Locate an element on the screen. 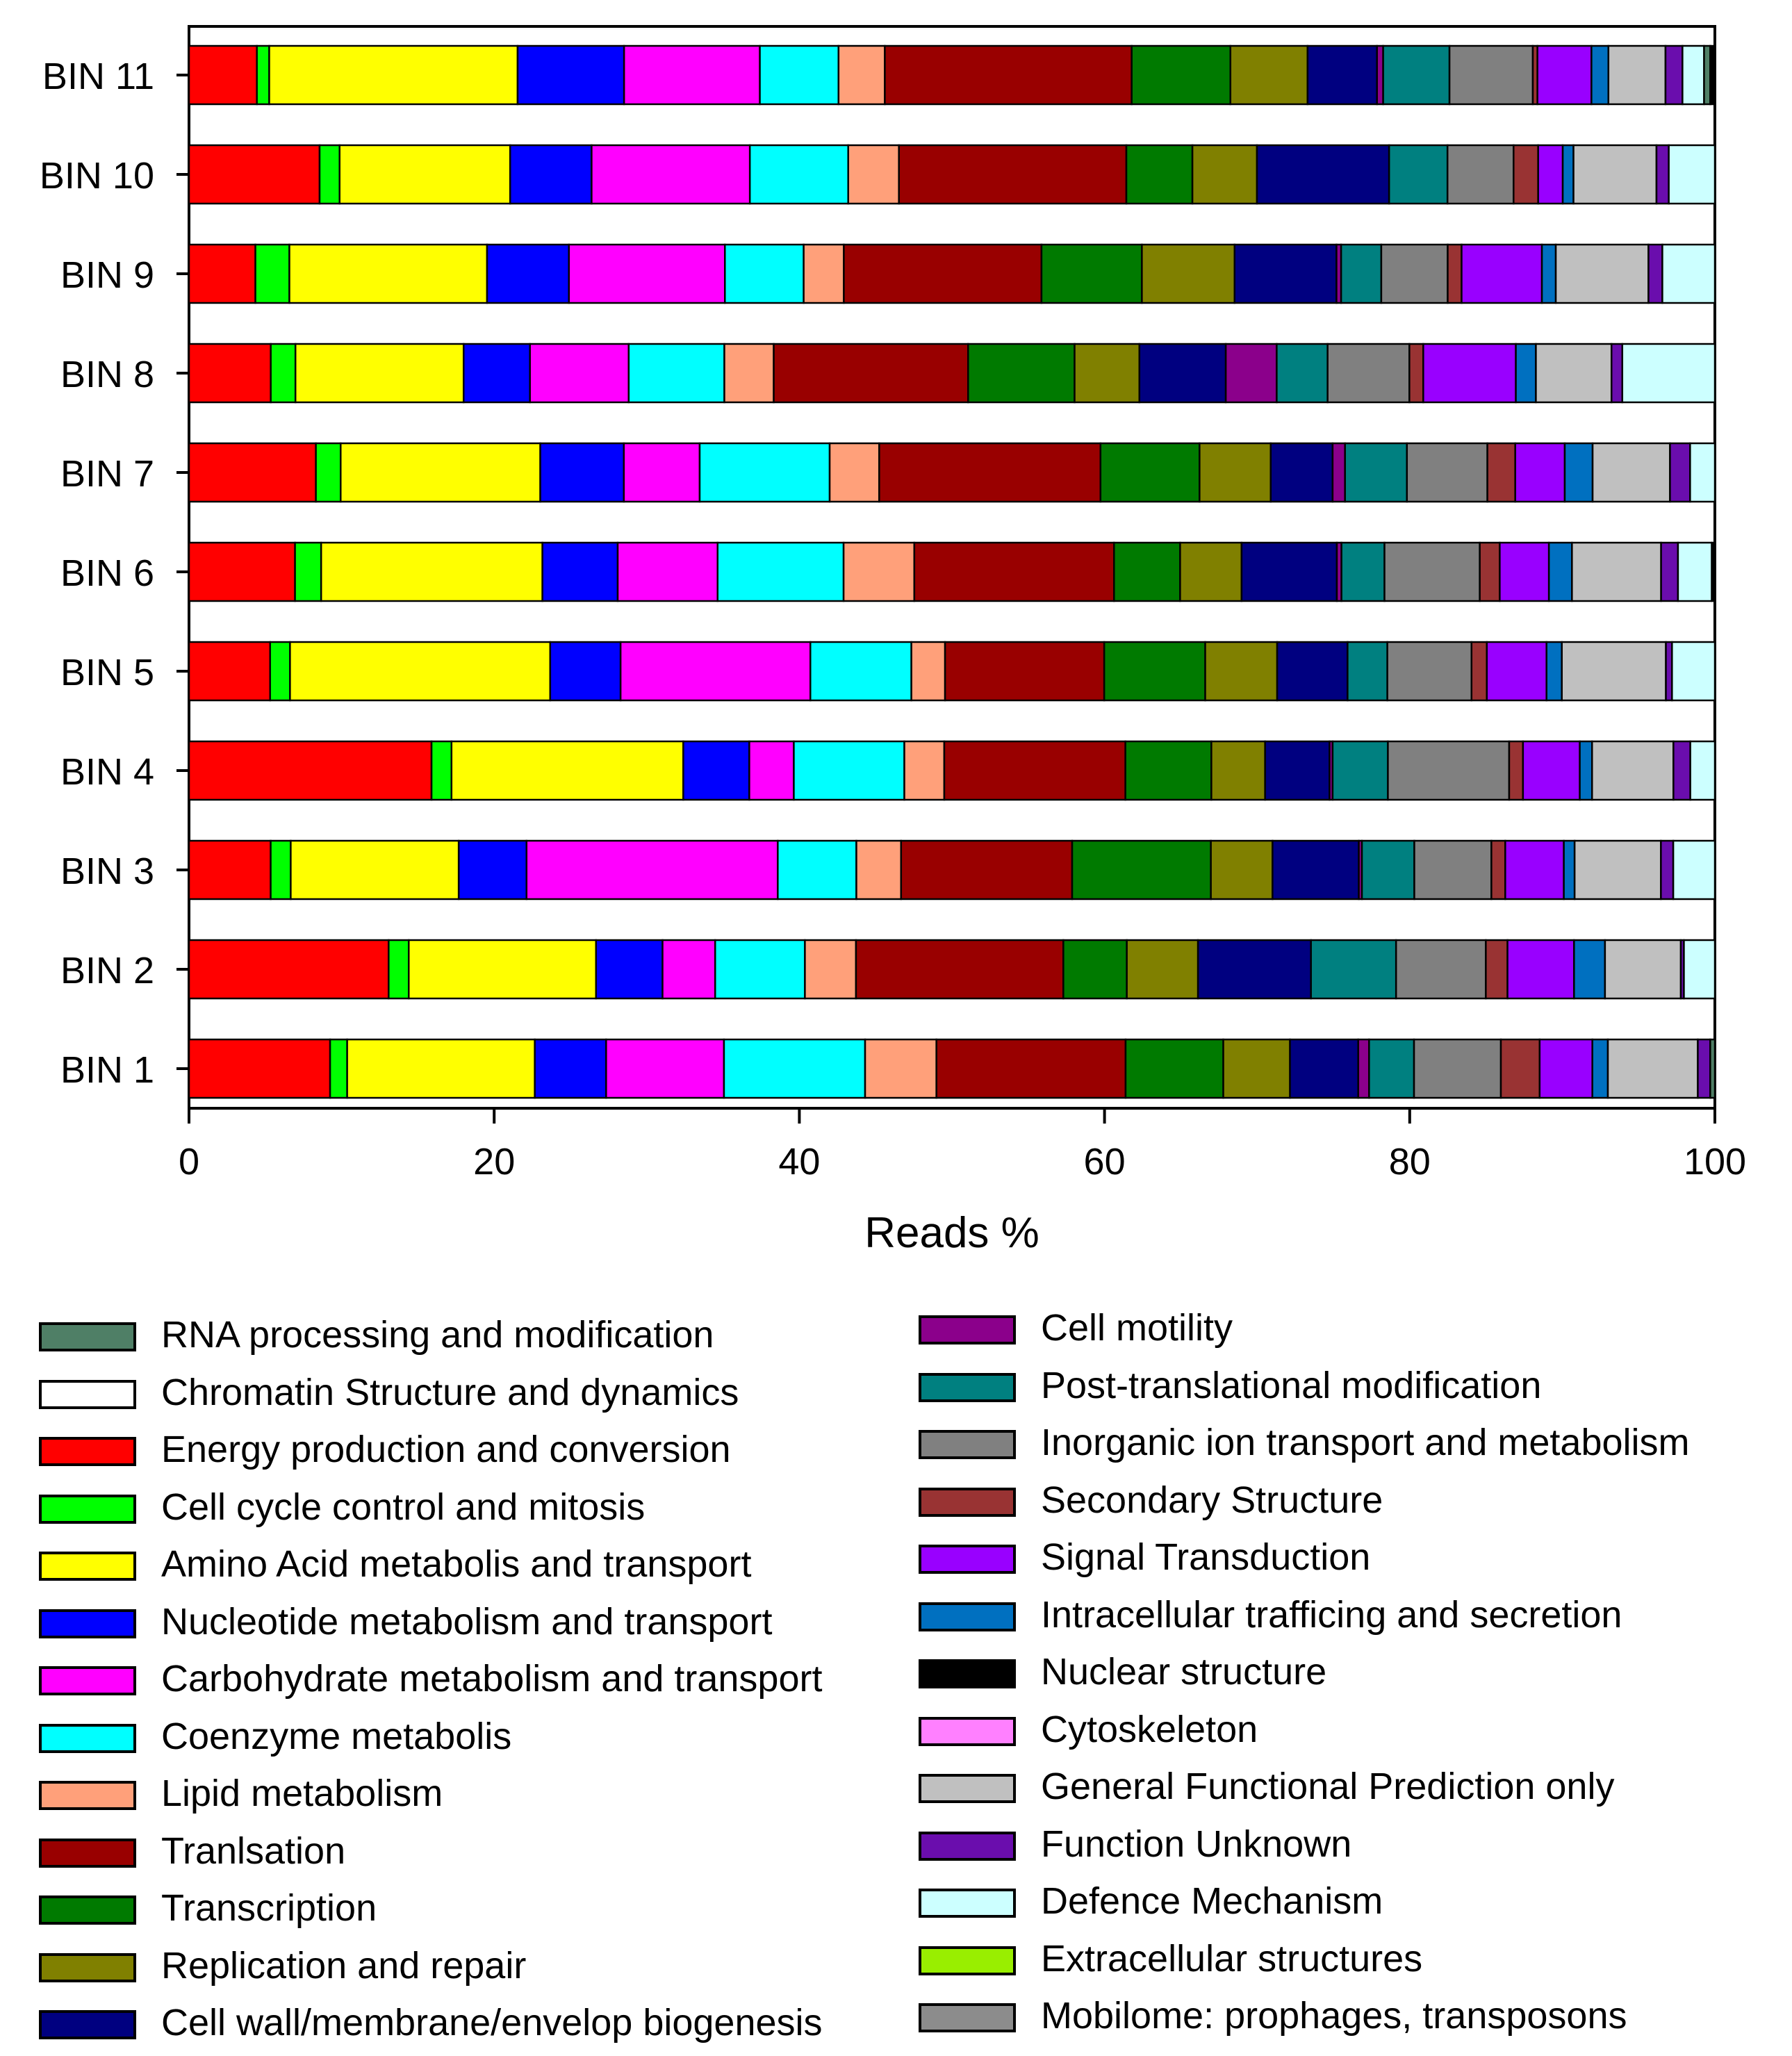  legend-label: Carbohydrate metabolism and transport is located at coordinates (492, 1679).